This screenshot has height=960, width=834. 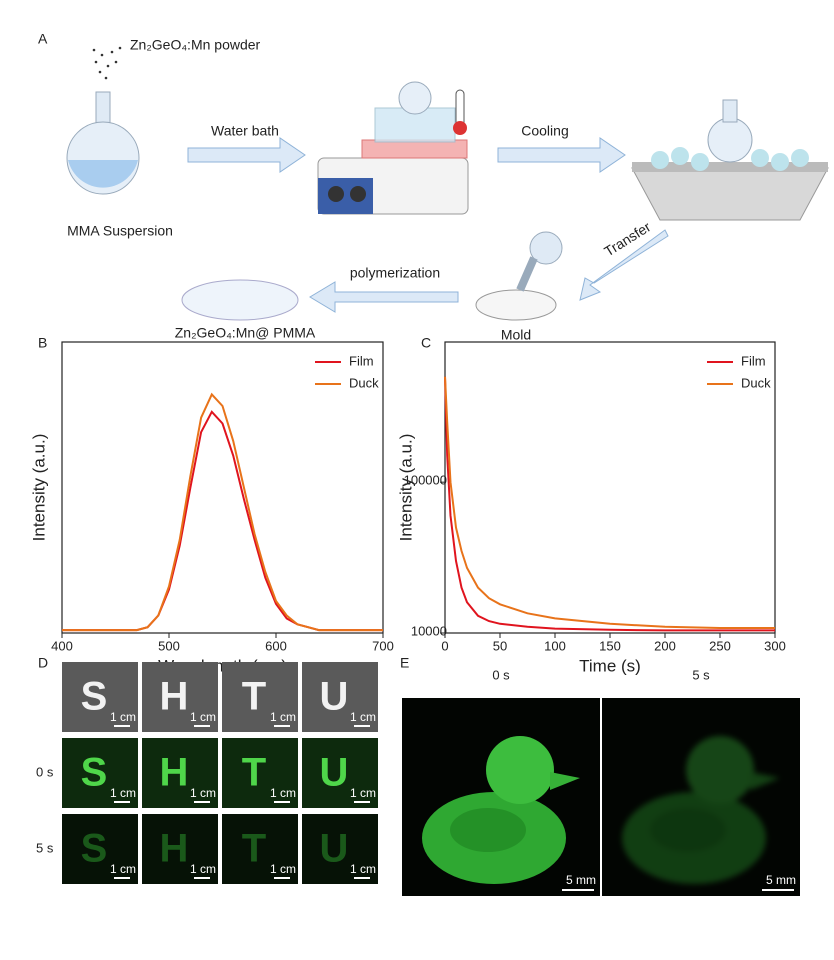 What do you see at coordinates (516, 335) in the screenshot?
I see `diagram-label: Mold` at bounding box center [516, 335].